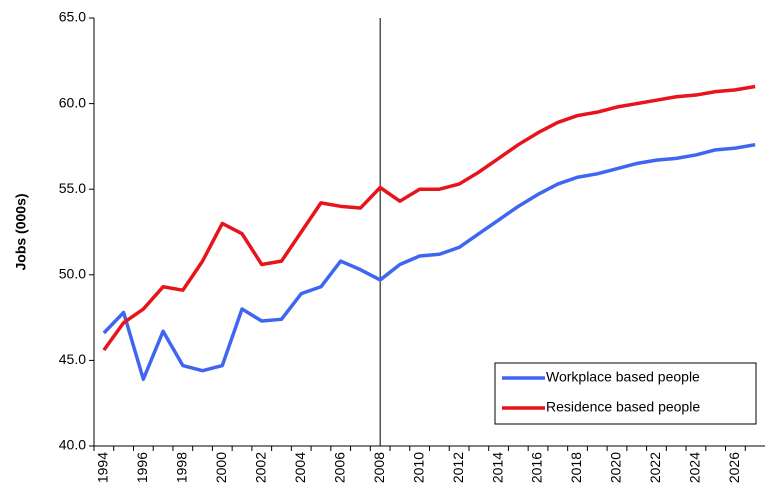  I want to click on x-tick-label: 2006, so click(339, 467).